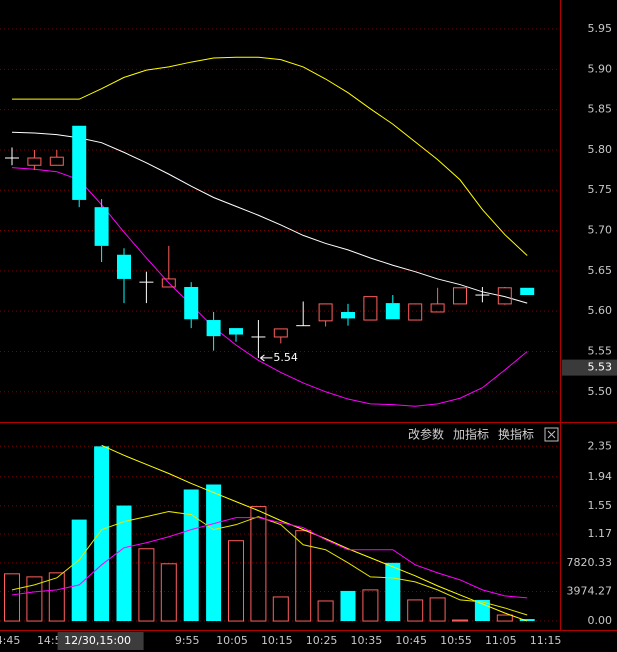 The width and height of the screenshot is (617, 652). Describe the element at coordinates (232, 640) in the screenshot. I see `x-tick-label: 10:05` at that location.